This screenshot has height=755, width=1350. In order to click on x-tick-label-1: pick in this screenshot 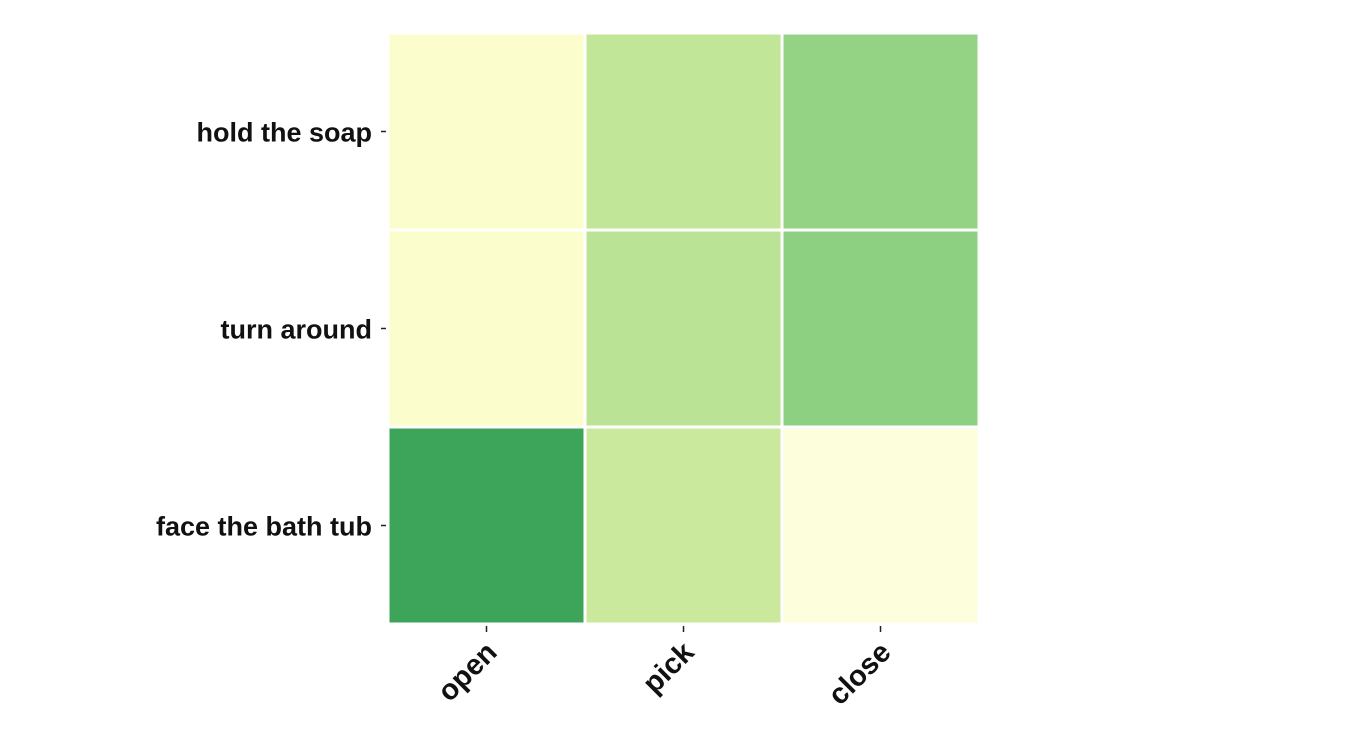, I will do `click(669, 668)`.